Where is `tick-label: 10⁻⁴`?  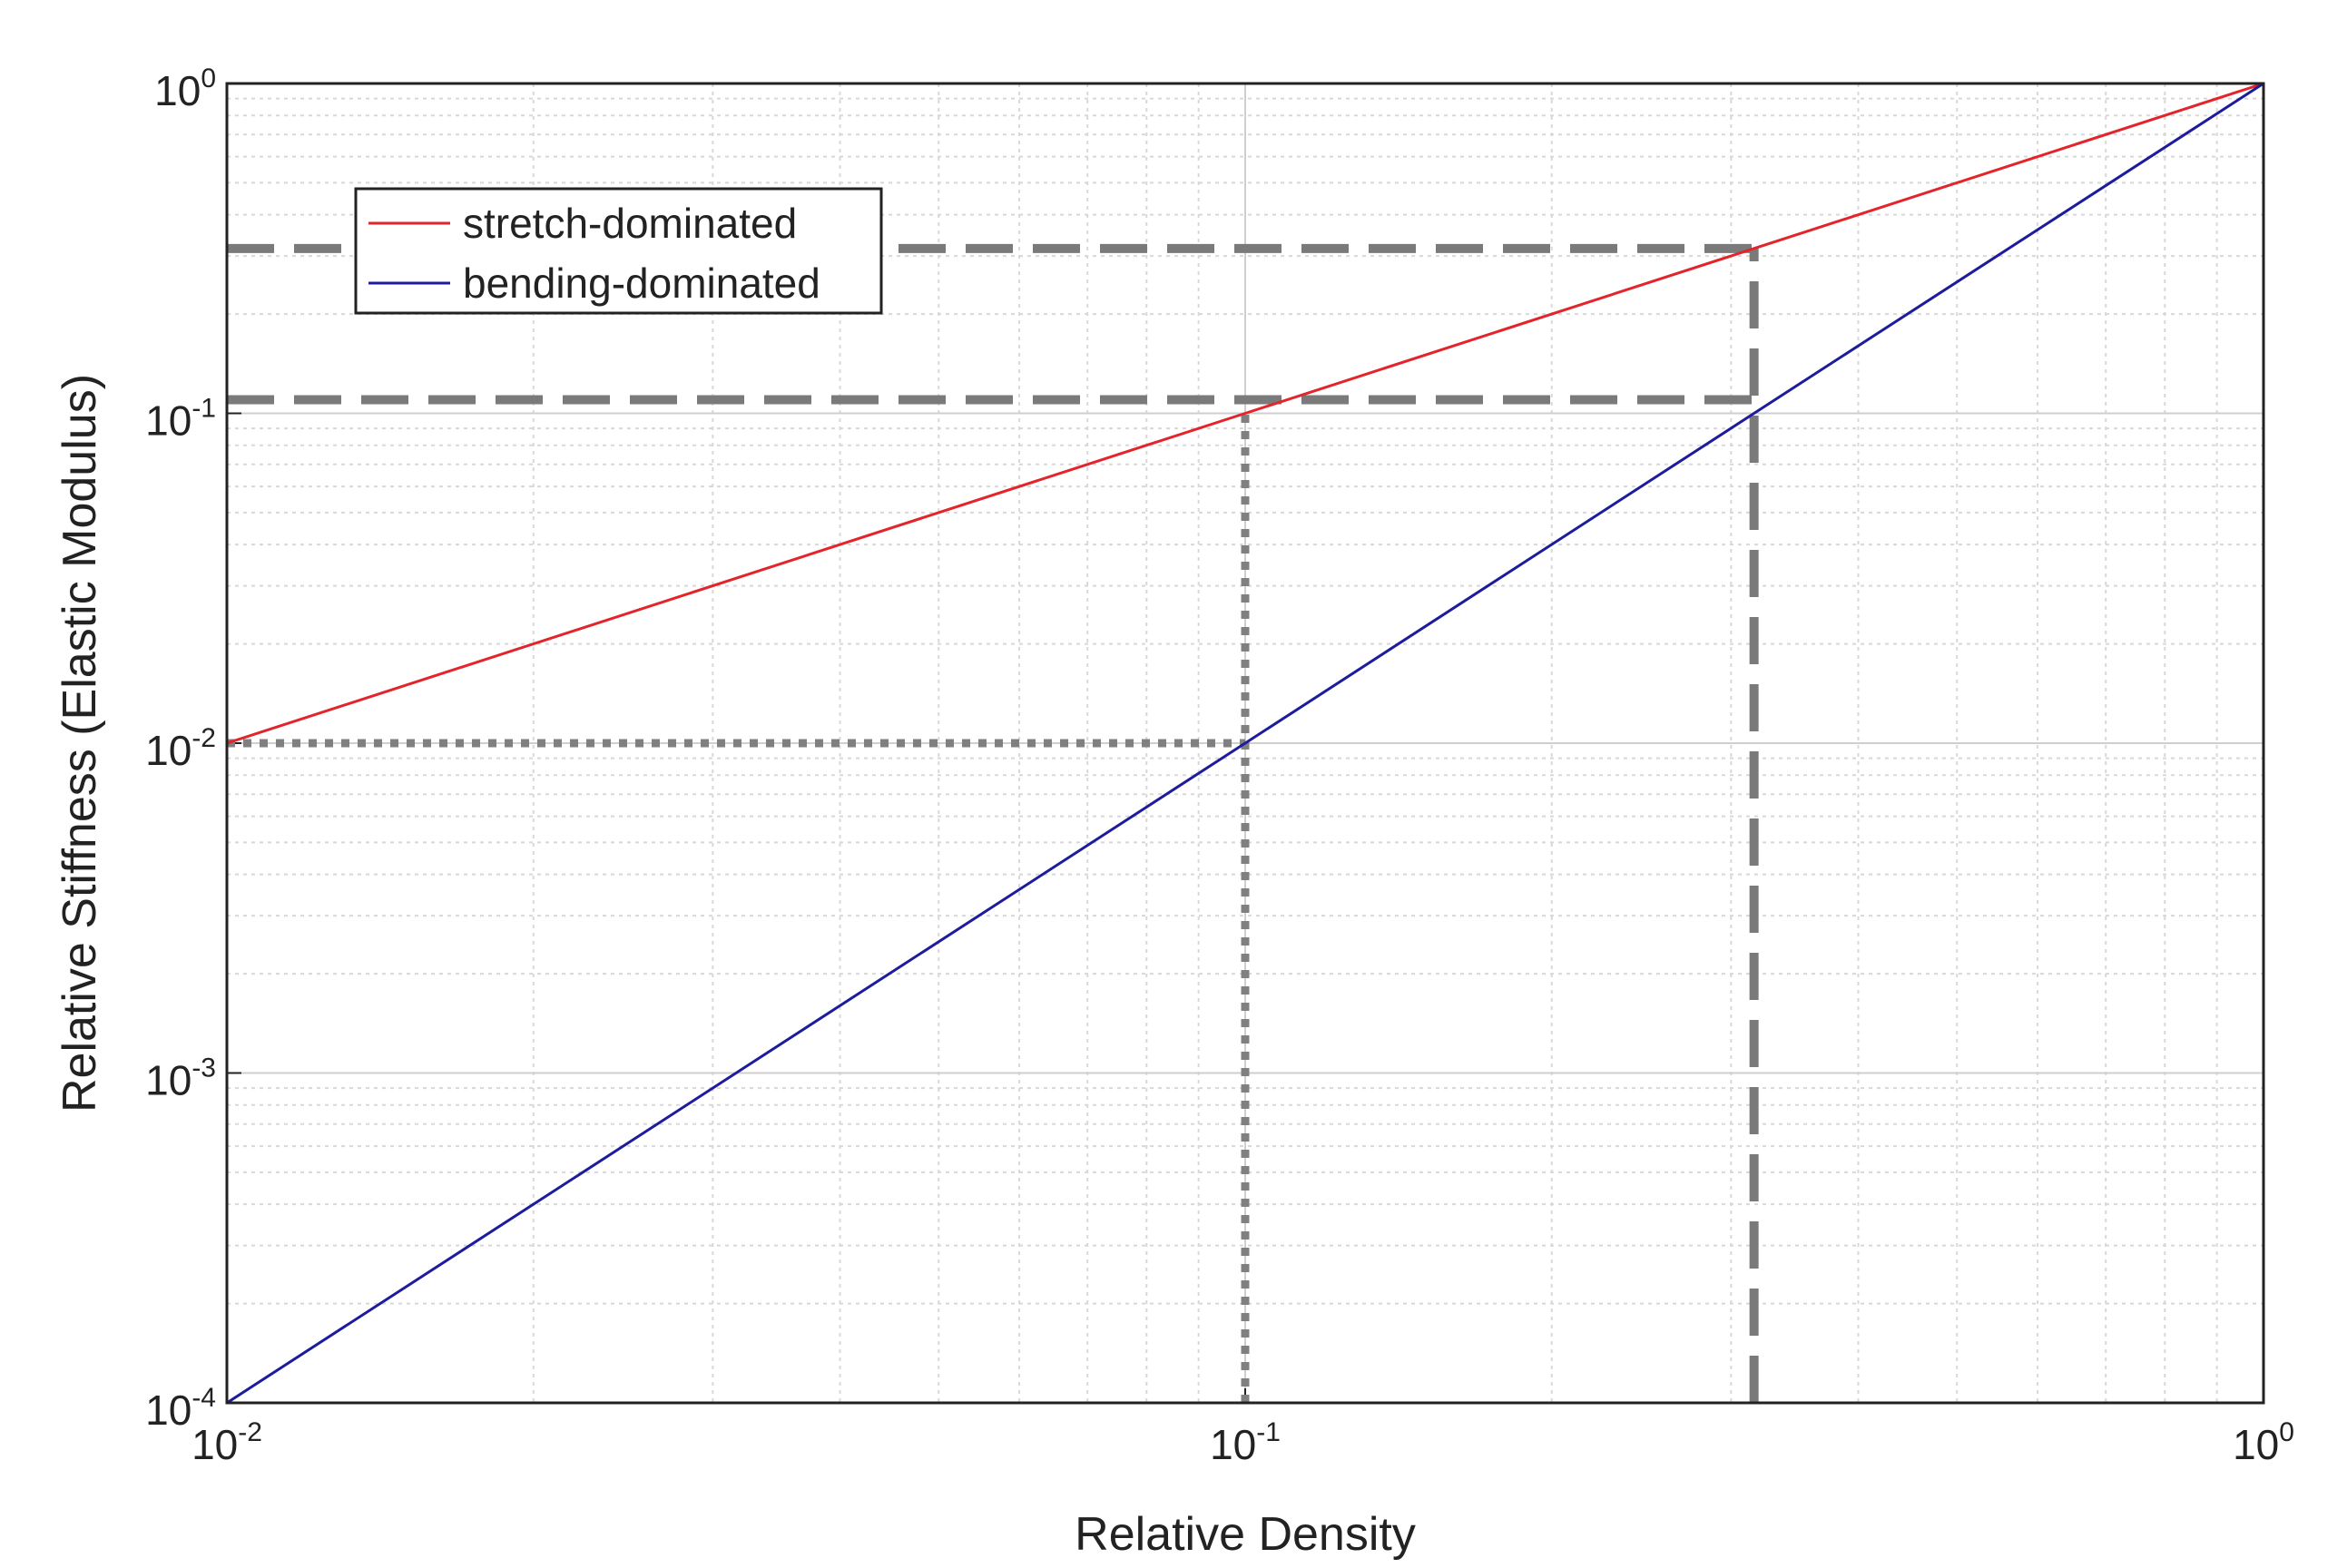
tick-label: 10⁻⁴ is located at coordinates (181, 1408).